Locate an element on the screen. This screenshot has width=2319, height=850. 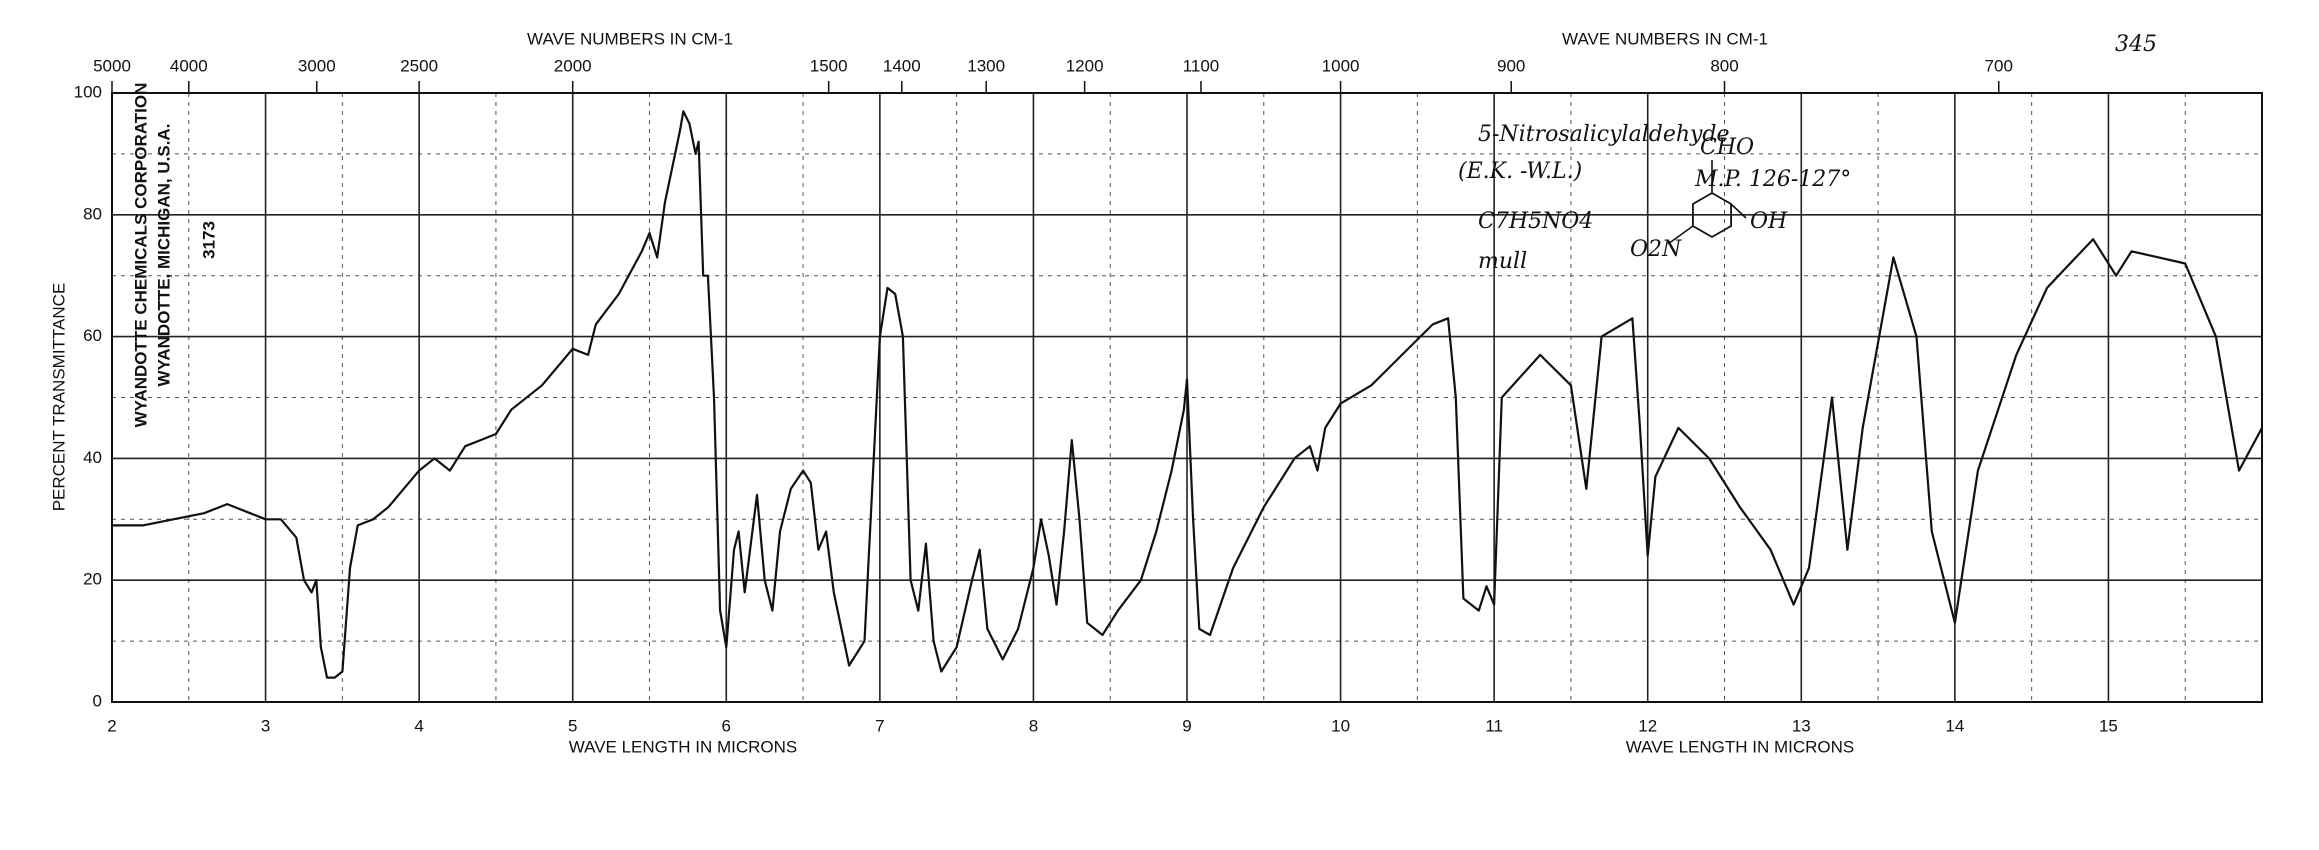
x2-tick-label: 5000 is located at coordinates (112, 65).